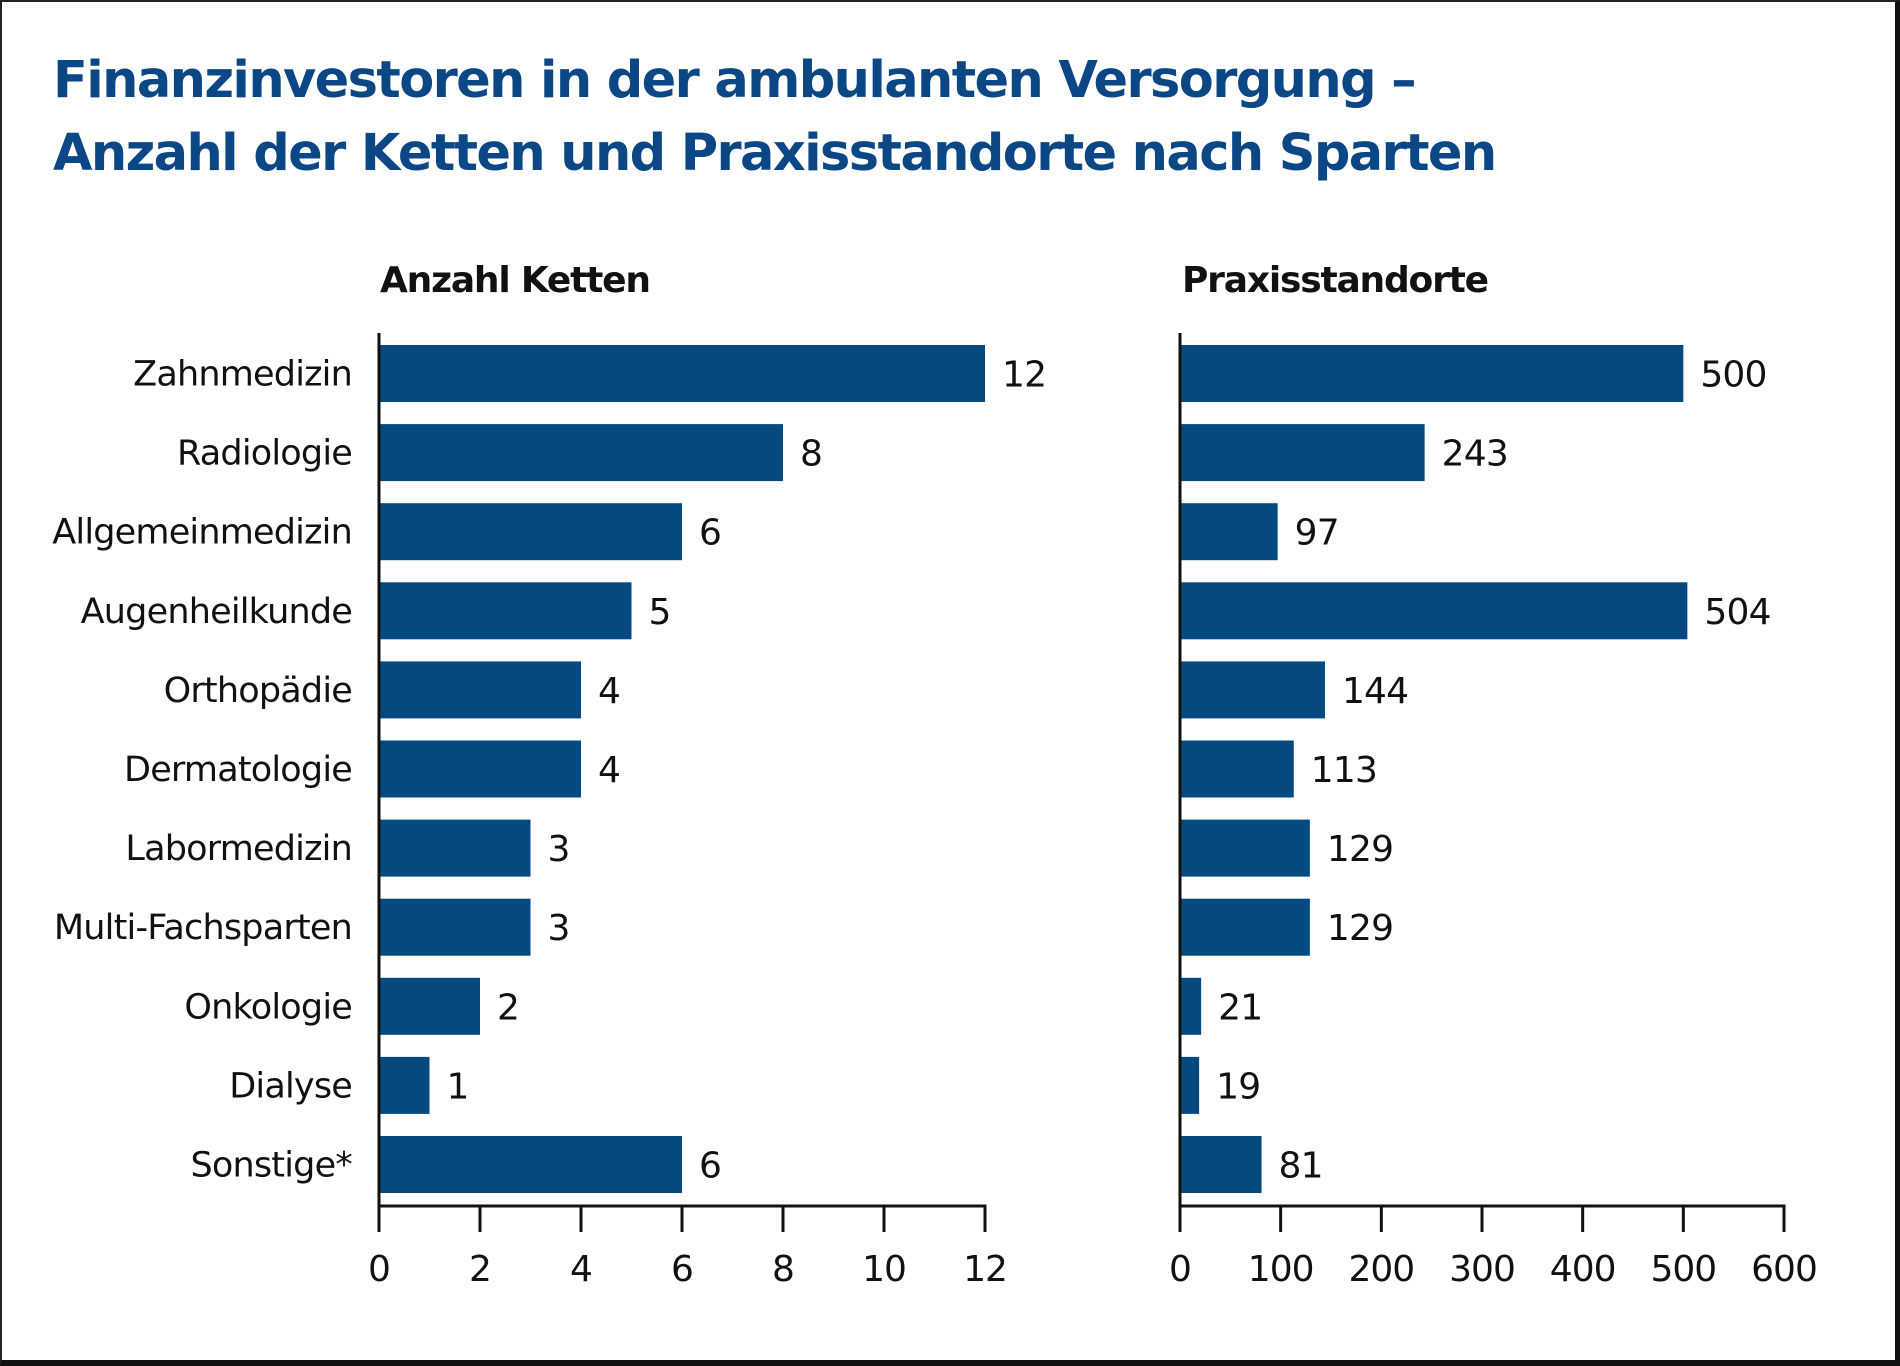 Image resolution: width=1900 pixels, height=1366 pixels. What do you see at coordinates (1301, 1166) in the screenshot?
I see `value-label-sonstige: 81` at bounding box center [1301, 1166].